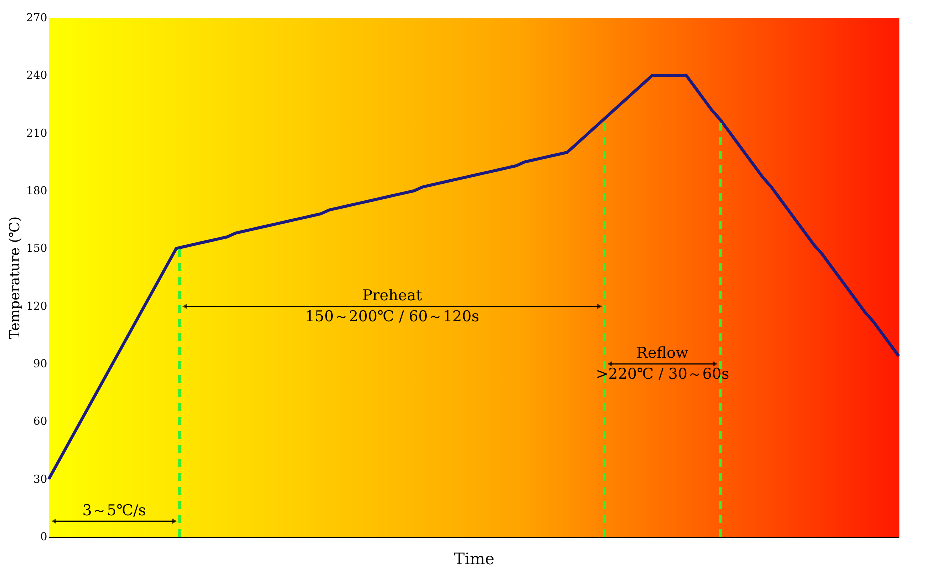 This screenshot has height=573, width=930. What do you see at coordinates (663, 364) in the screenshot?
I see `annotation: Reflow >220℃ / 30～60s` at bounding box center [663, 364].